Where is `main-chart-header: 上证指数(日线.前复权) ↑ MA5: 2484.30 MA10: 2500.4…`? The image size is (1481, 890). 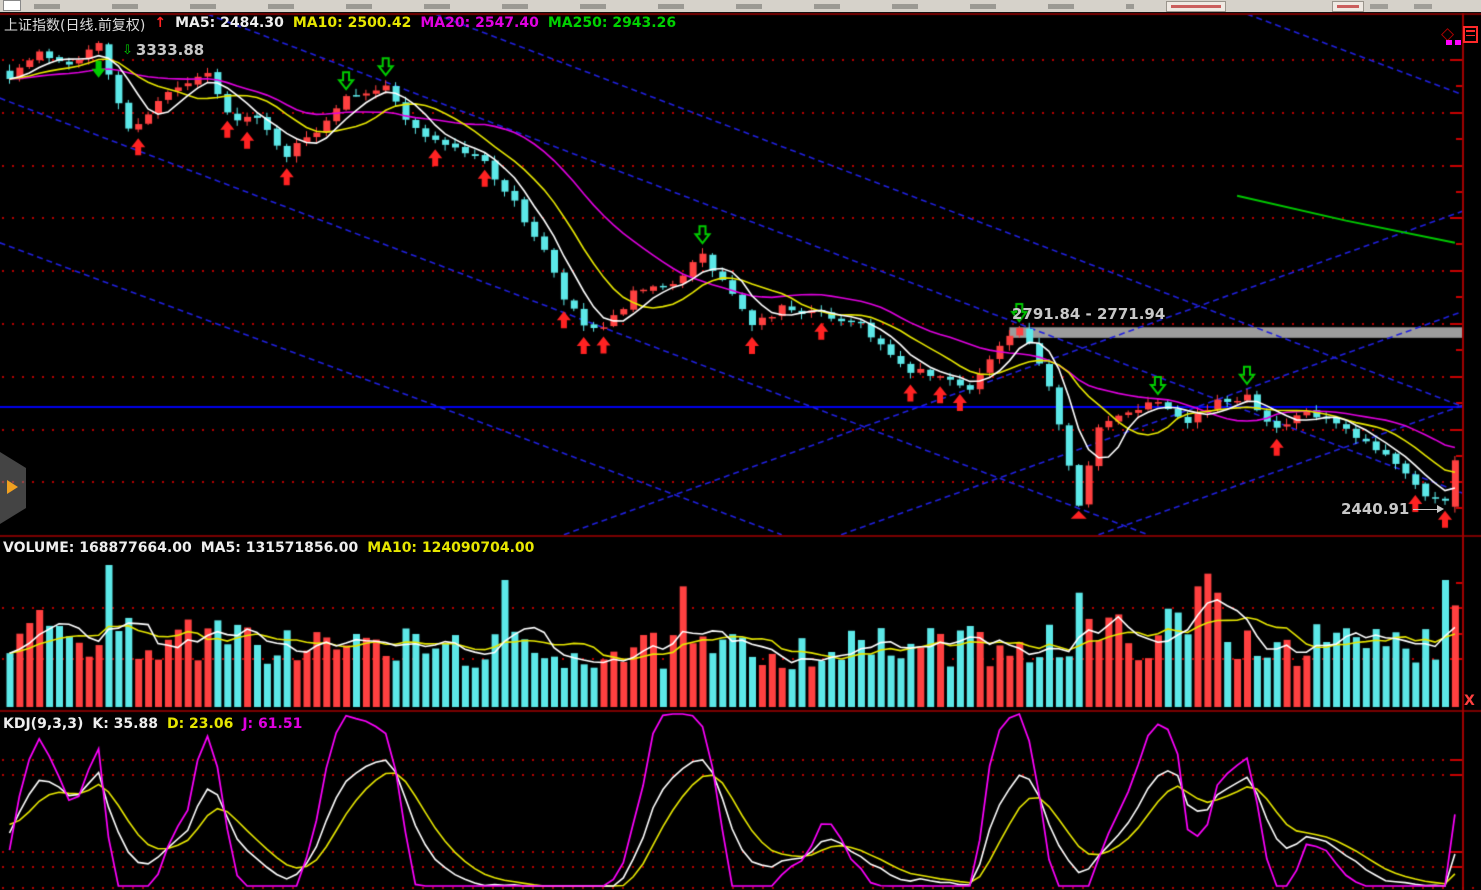 main-chart-header: 上证指数(日线.前复权) ↑ MA5: 2484.30 MA10: 2500.4… is located at coordinates (340, 25).